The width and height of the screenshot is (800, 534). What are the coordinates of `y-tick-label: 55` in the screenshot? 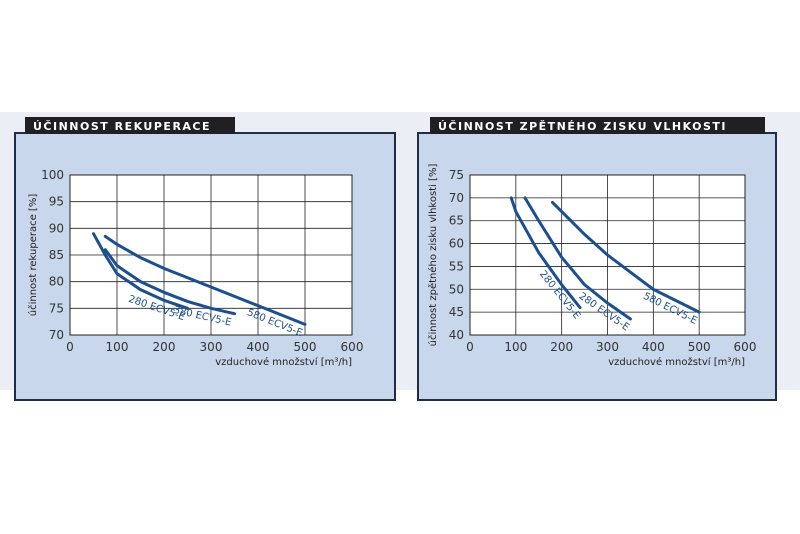 It's located at (456, 266).